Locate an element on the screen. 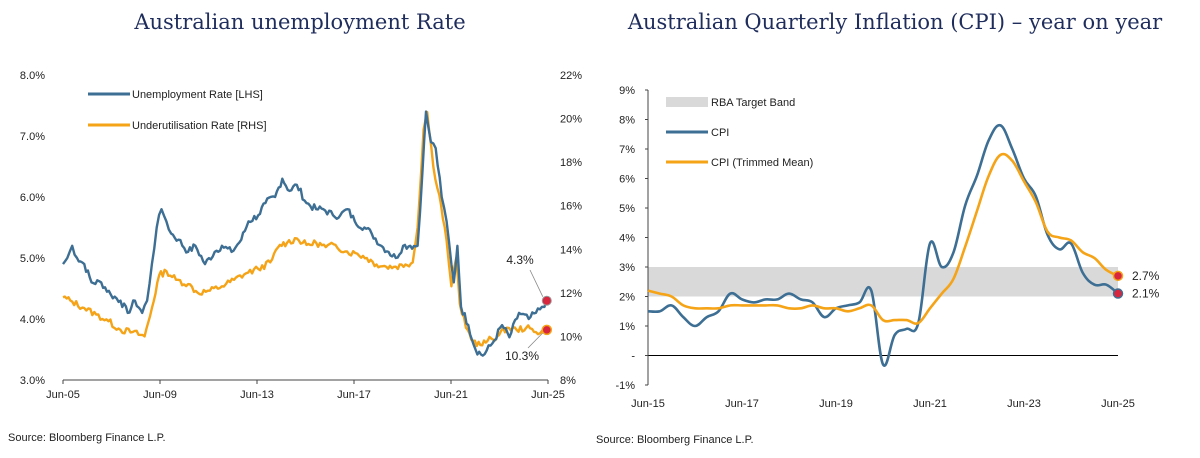  annotation-unemployment: 4.3% is located at coordinates (520, 260).